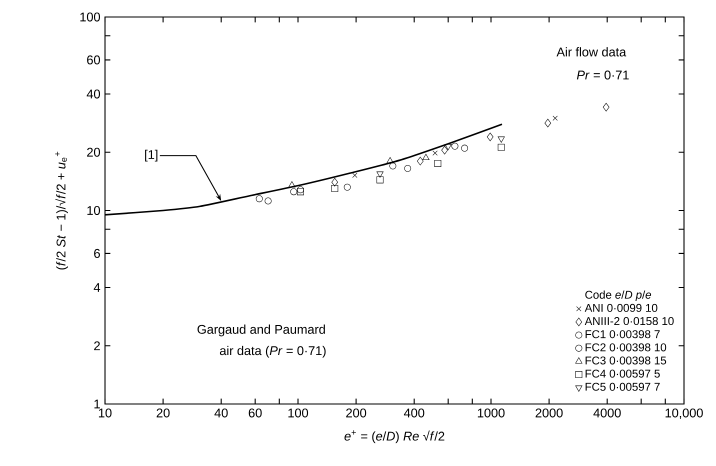  I want to click on annotation: Gargaud and Paumard, so click(261, 330).